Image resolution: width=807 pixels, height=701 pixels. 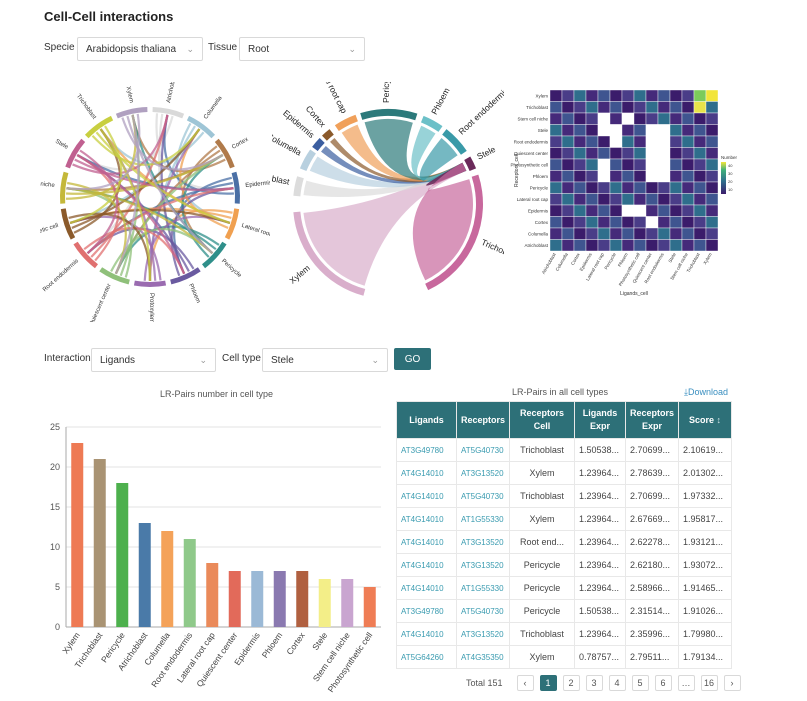 I want to click on page-button: 2, so click(x=571, y=683).